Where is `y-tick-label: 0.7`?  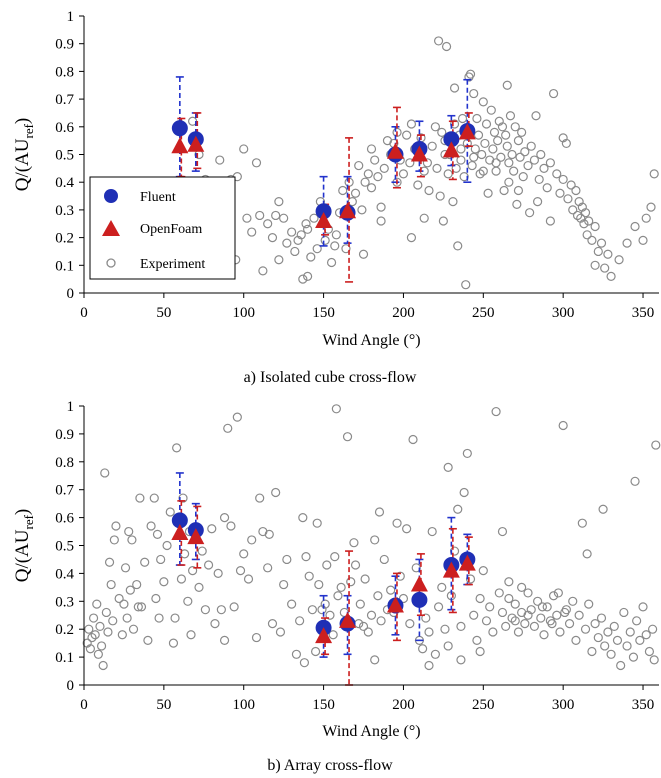
y-tick-label: 0.7 is located at coordinates (64, 491).